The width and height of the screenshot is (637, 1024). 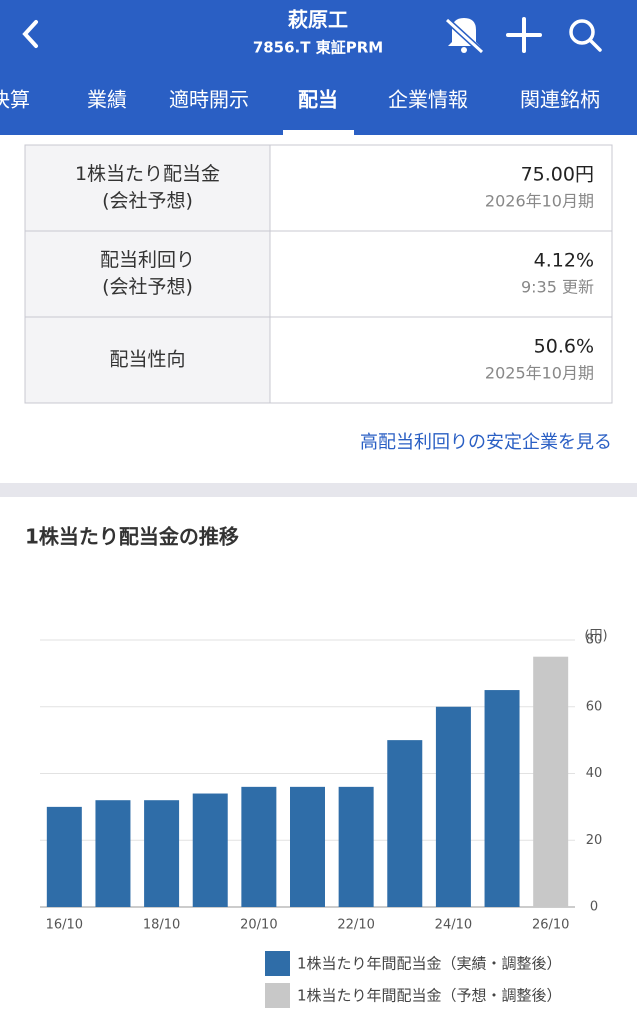 What do you see at coordinates (355, 925) in the screenshot?
I see `x-tick-label: 22/10` at bounding box center [355, 925].